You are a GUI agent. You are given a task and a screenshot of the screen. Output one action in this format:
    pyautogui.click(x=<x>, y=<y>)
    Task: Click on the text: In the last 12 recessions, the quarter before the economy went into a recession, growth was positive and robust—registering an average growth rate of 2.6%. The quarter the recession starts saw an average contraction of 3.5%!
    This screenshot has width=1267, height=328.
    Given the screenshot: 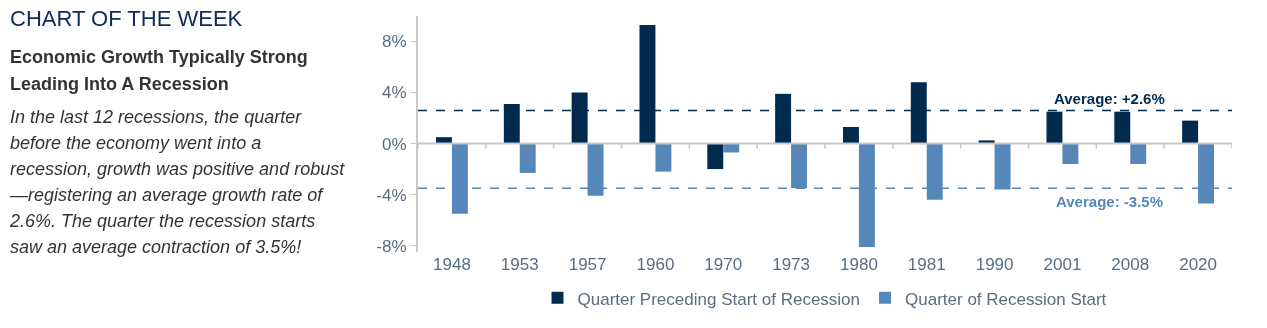 What is the action you would take?
    pyautogui.click(x=177, y=182)
    